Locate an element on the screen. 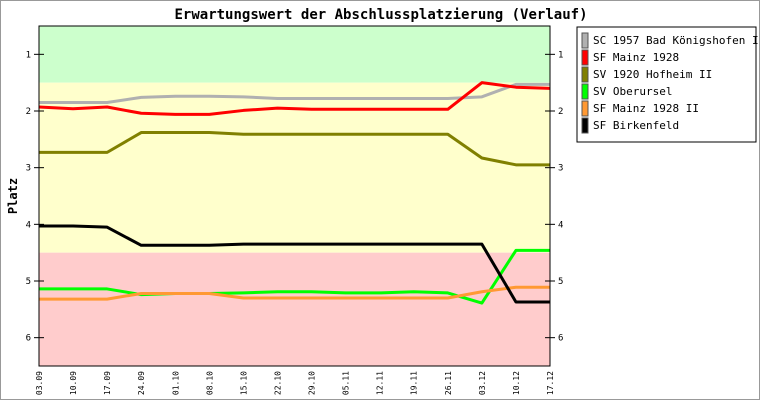 The image size is (760, 400). x-tick-label: 03.09 is located at coordinates (39, 383).